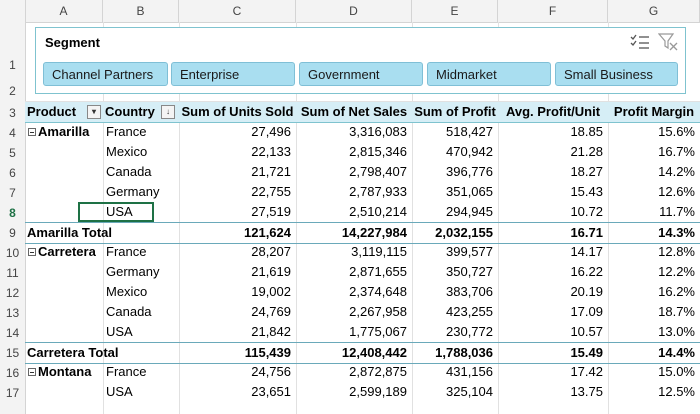  Describe the element at coordinates (489, 74) in the screenshot. I see `slicer-item-midmarket: Midmarket` at that location.